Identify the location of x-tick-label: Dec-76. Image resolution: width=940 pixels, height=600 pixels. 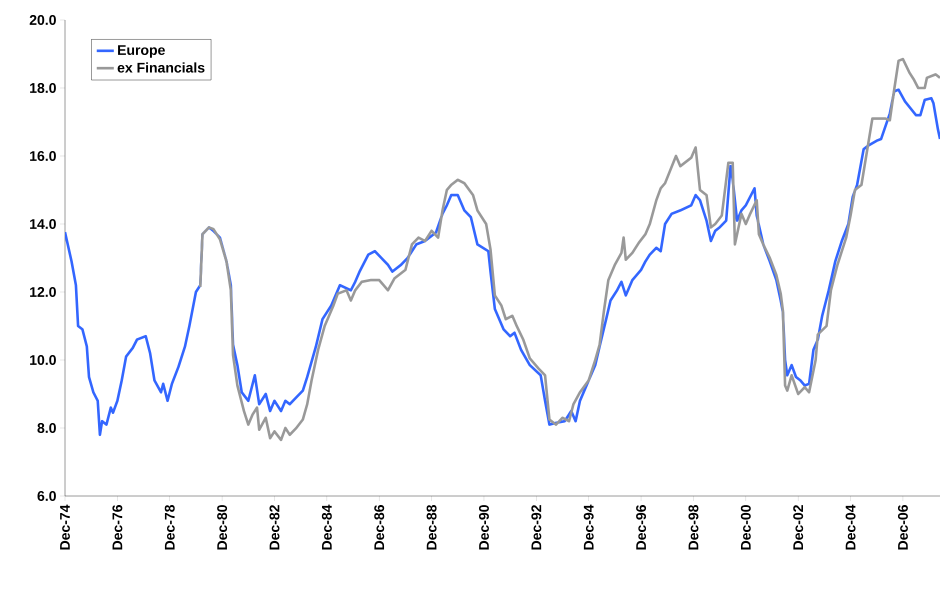
(117, 527).